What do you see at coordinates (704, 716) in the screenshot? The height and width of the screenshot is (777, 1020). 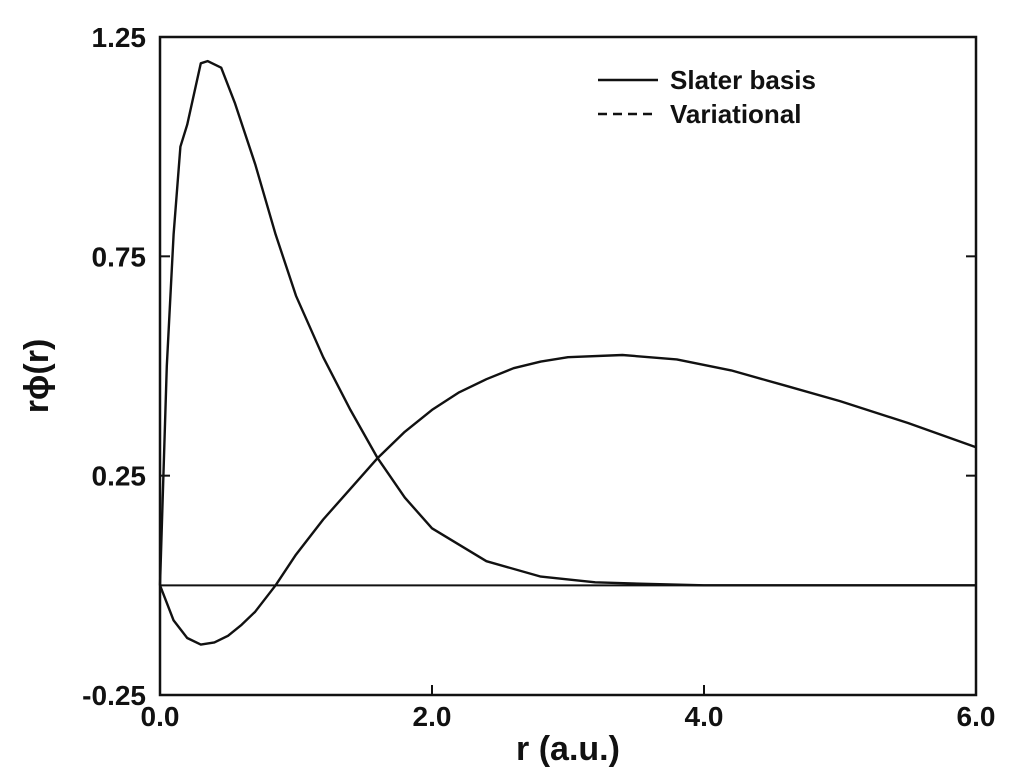 I see `x-tick-label: 4.0` at bounding box center [704, 716].